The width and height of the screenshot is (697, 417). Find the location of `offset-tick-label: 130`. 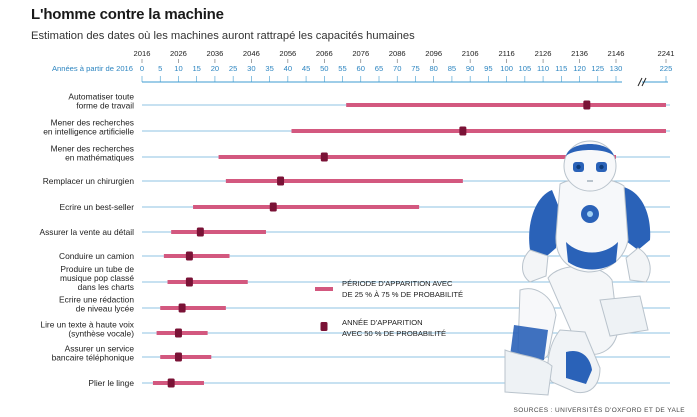

offset-tick-label: 130 is located at coordinates (616, 68).